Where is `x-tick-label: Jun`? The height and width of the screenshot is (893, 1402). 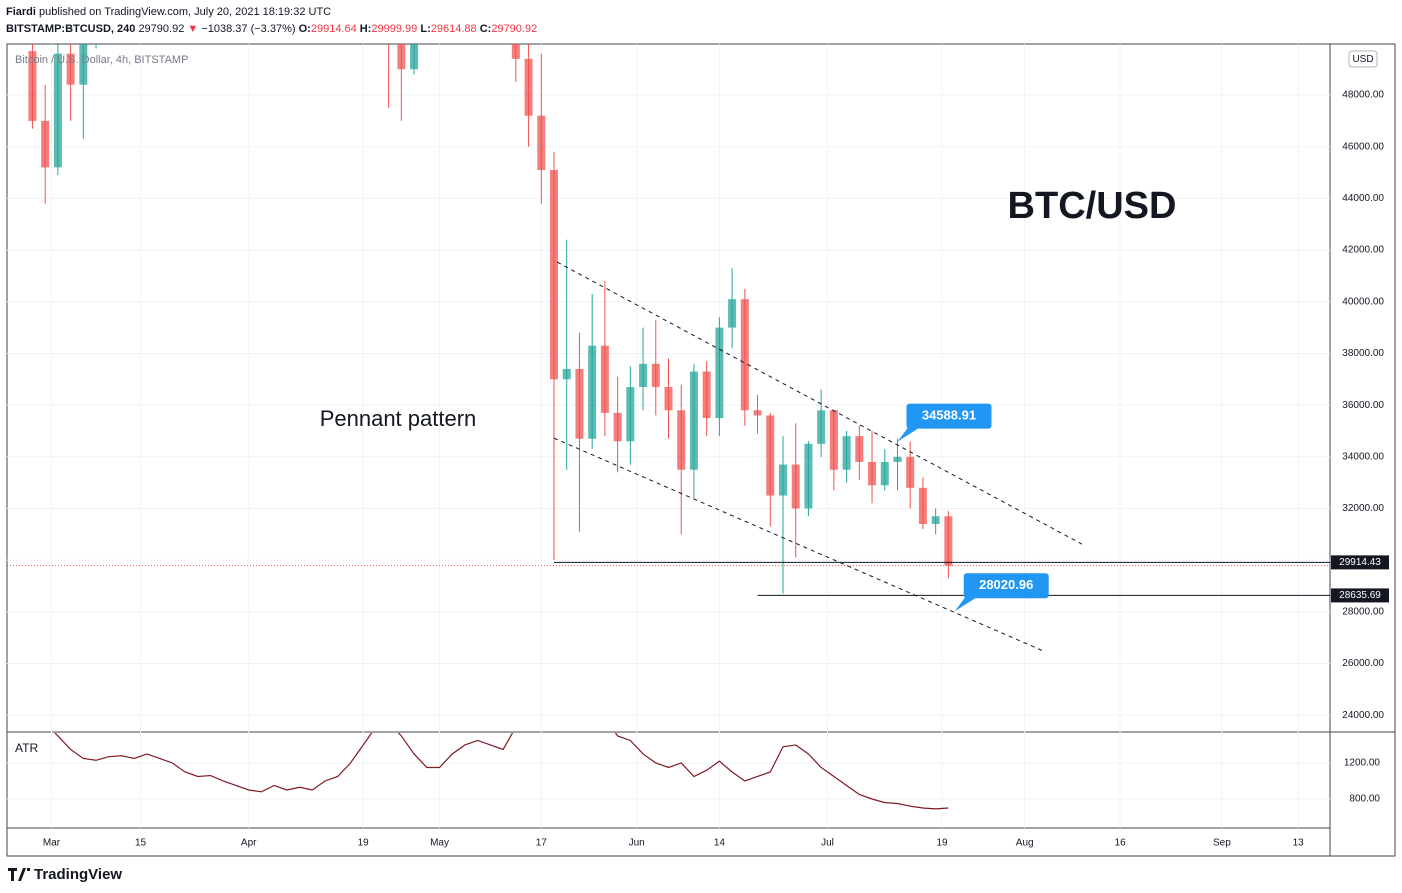
x-tick-label: Jun is located at coordinates (637, 843).